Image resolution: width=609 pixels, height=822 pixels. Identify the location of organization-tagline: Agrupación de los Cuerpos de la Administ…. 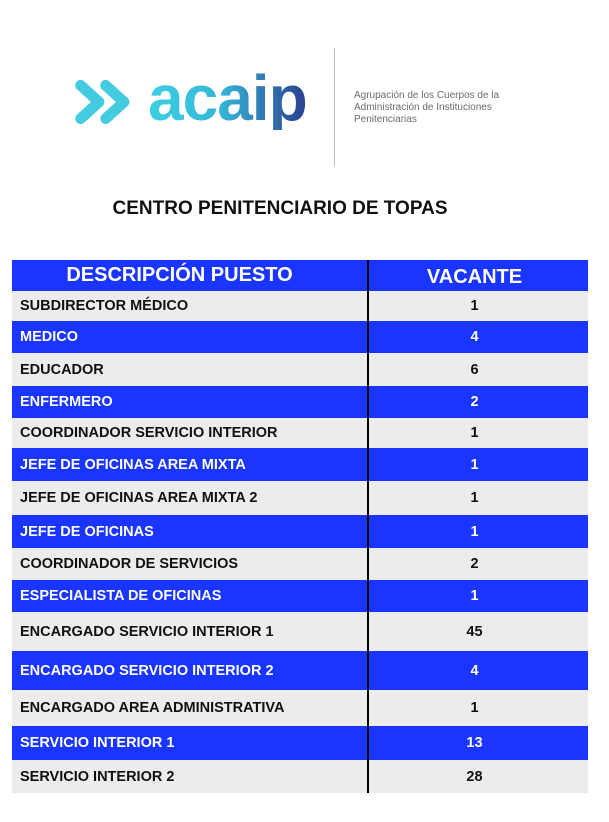
(427, 107).